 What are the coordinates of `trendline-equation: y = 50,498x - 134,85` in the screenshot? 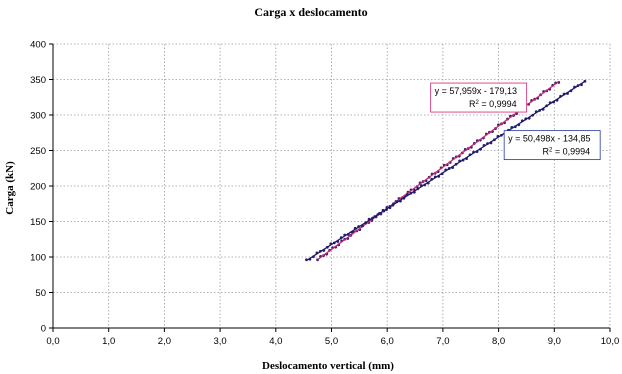 It's located at (549, 139).